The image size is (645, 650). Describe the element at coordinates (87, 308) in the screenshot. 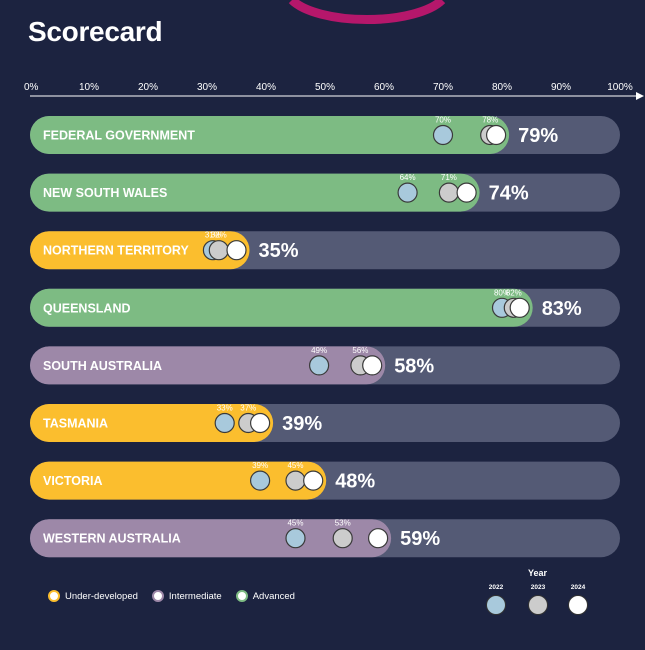

I see `row-label: QUEENSLAND` at that location.